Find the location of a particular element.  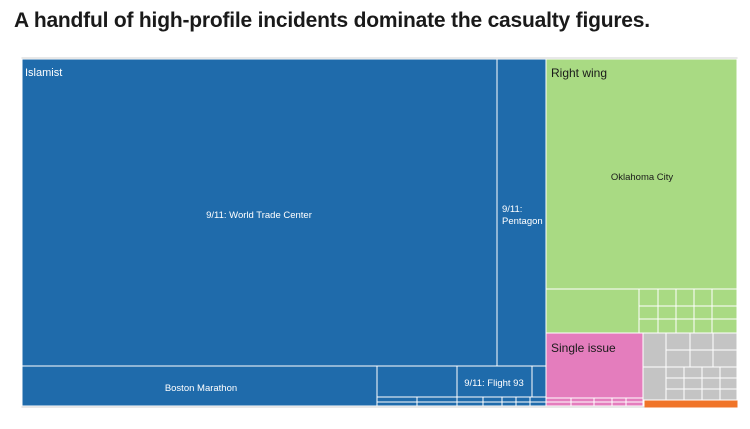

cell-label-pentagon: 9/11: is located at coordinates (512, 209).